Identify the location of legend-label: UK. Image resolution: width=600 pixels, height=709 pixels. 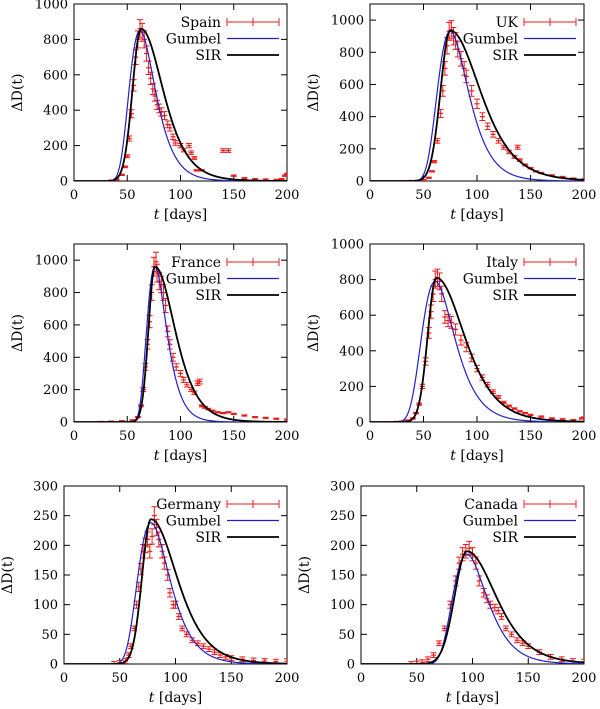
(507, 23).